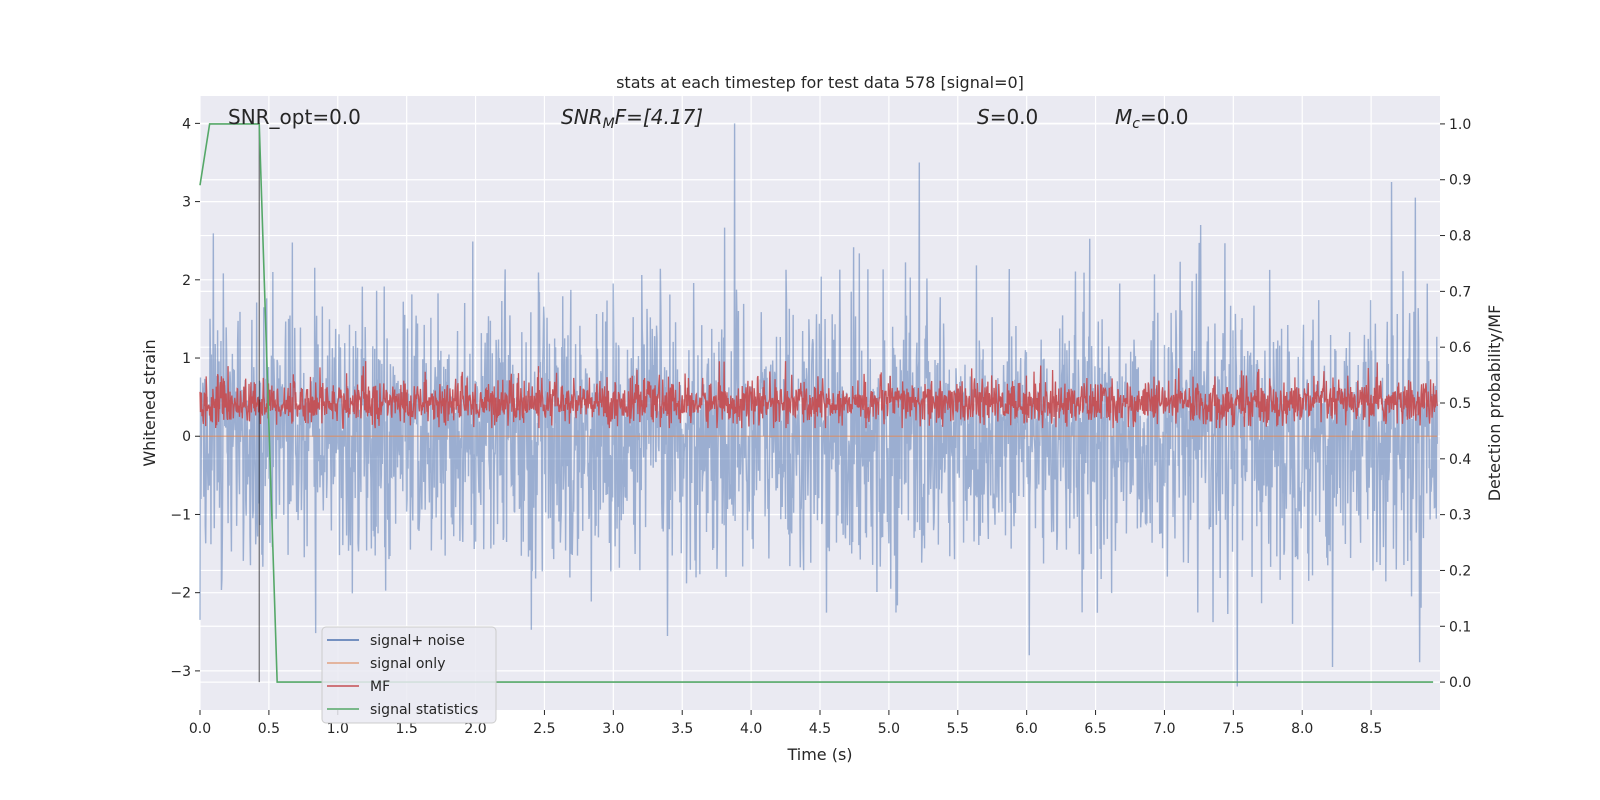 The width and height of the screenshot is (1600, 800). I want to click on y-tick-label: −1, so click(180, 515).